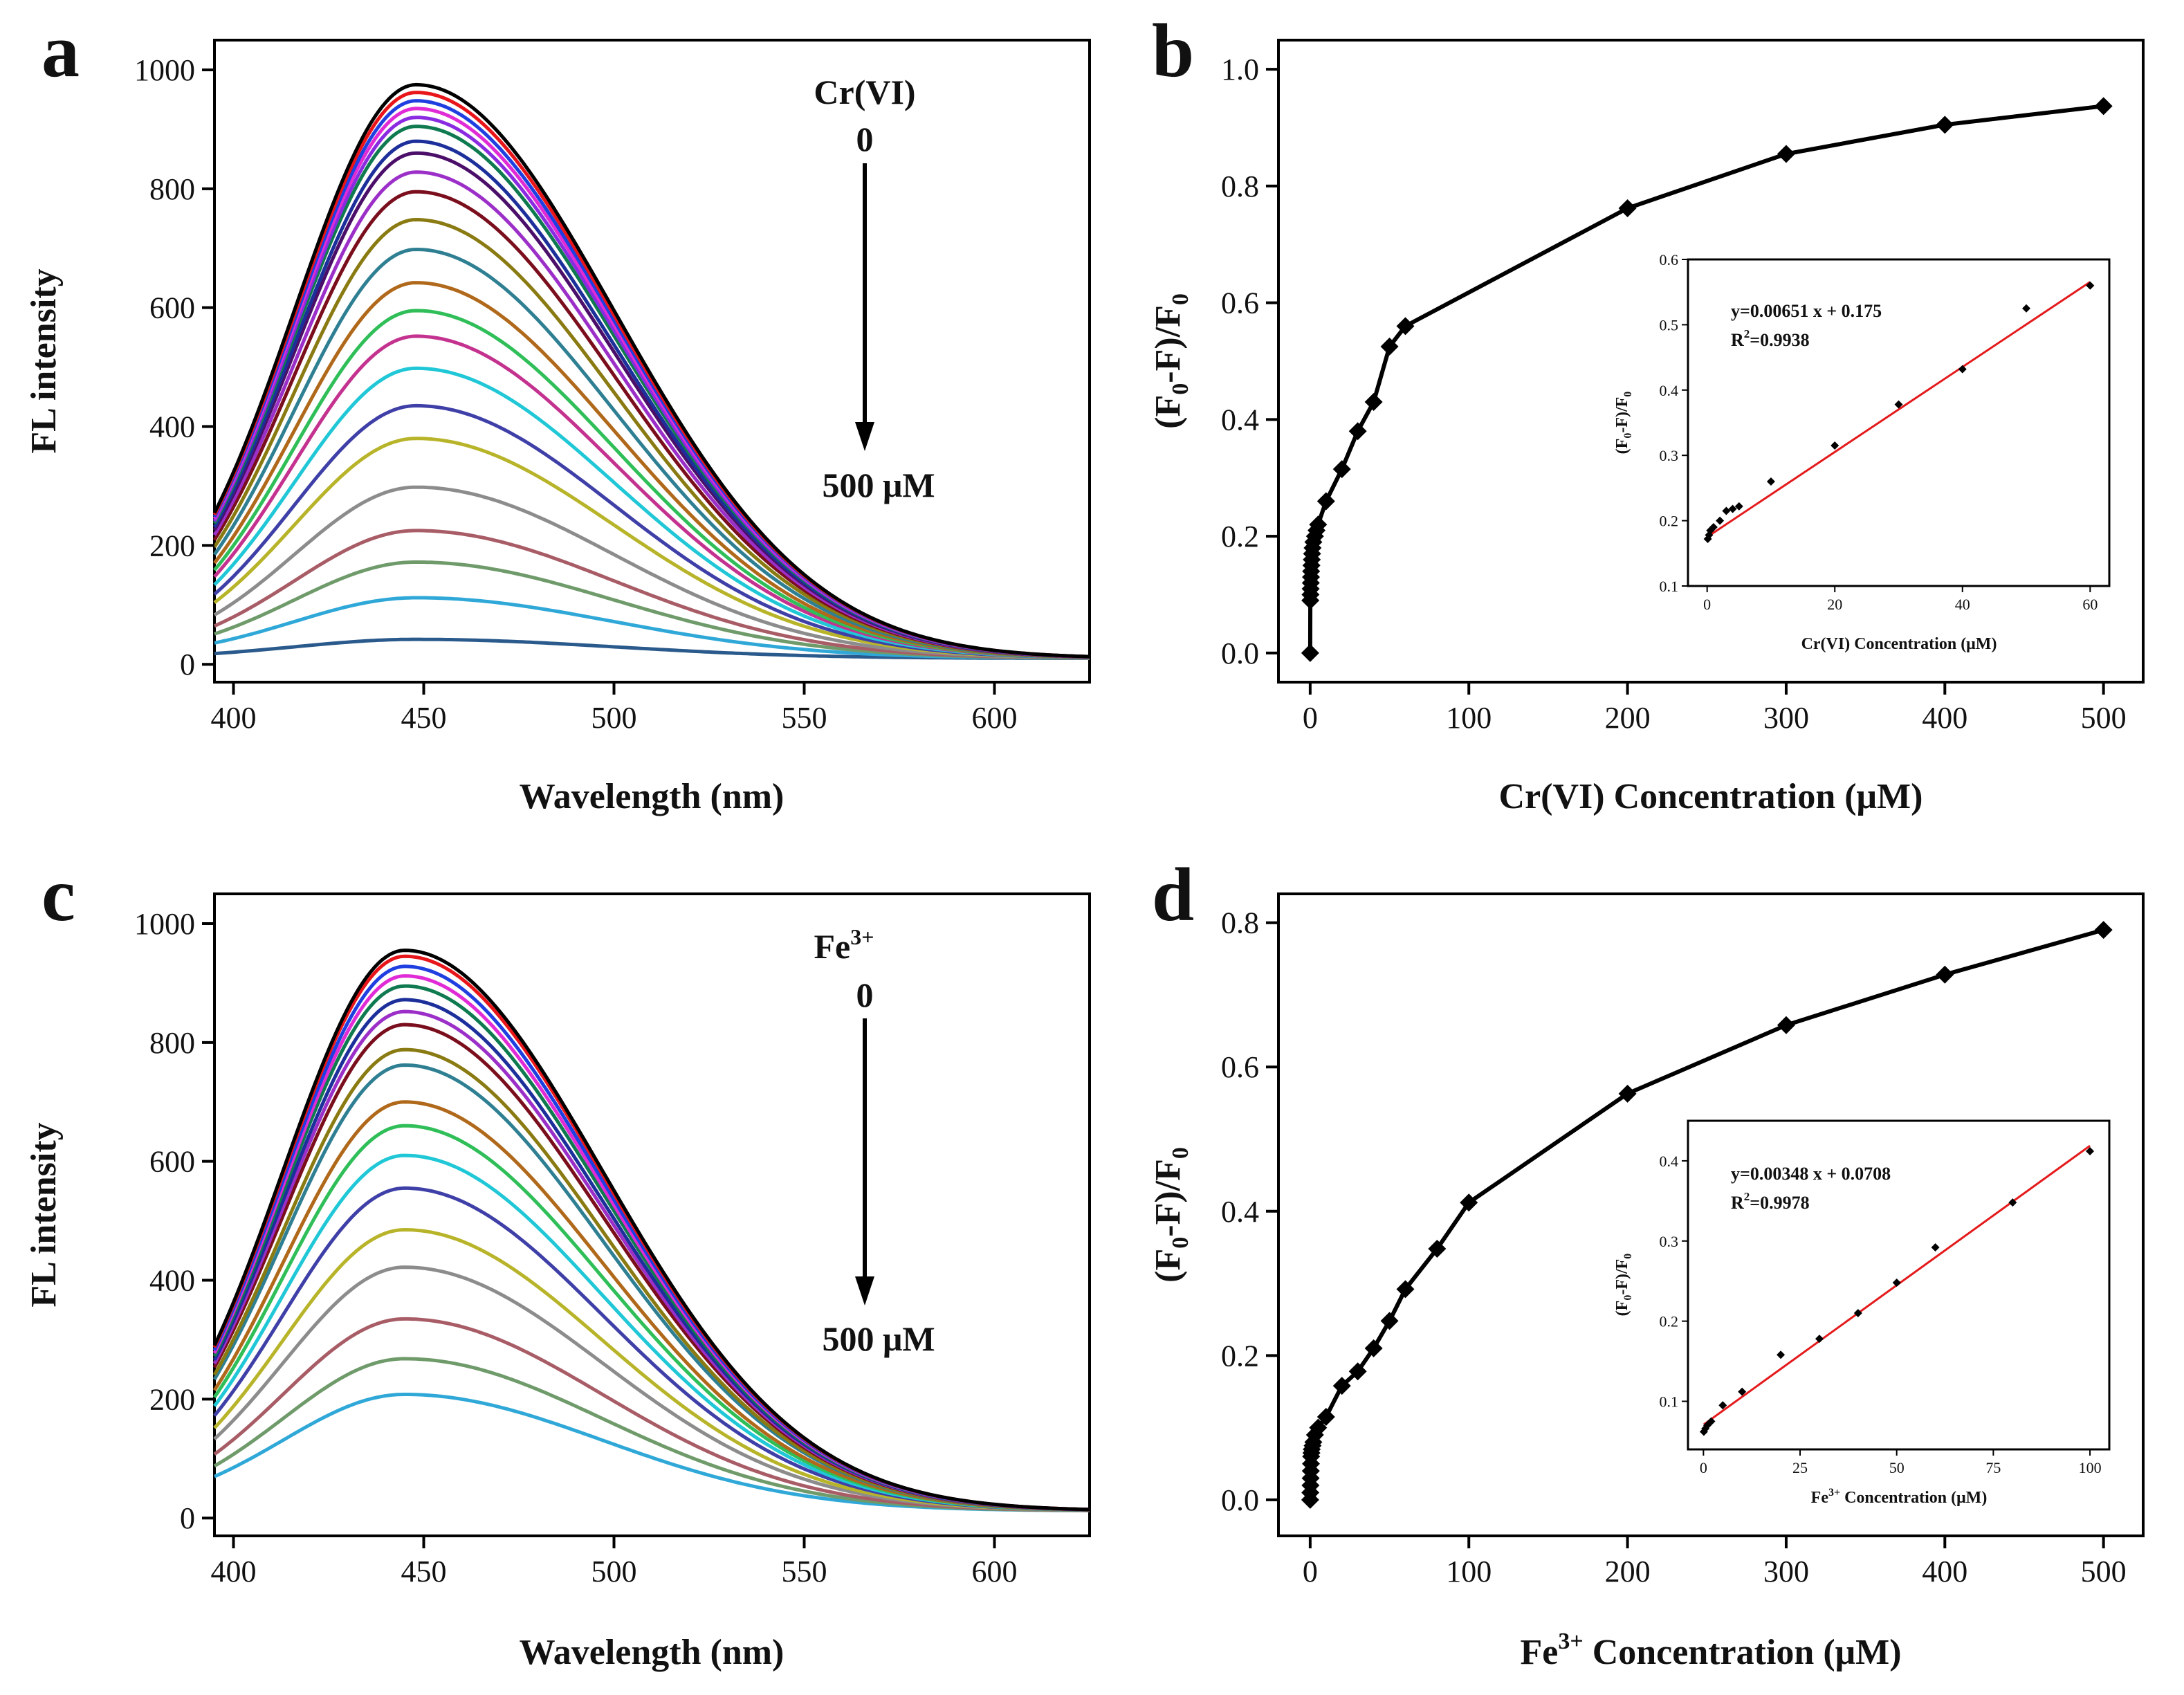 The image size is (2184, 1695). I want to click on panel-di-x-tick-label: 75, so click(1993, 1467).